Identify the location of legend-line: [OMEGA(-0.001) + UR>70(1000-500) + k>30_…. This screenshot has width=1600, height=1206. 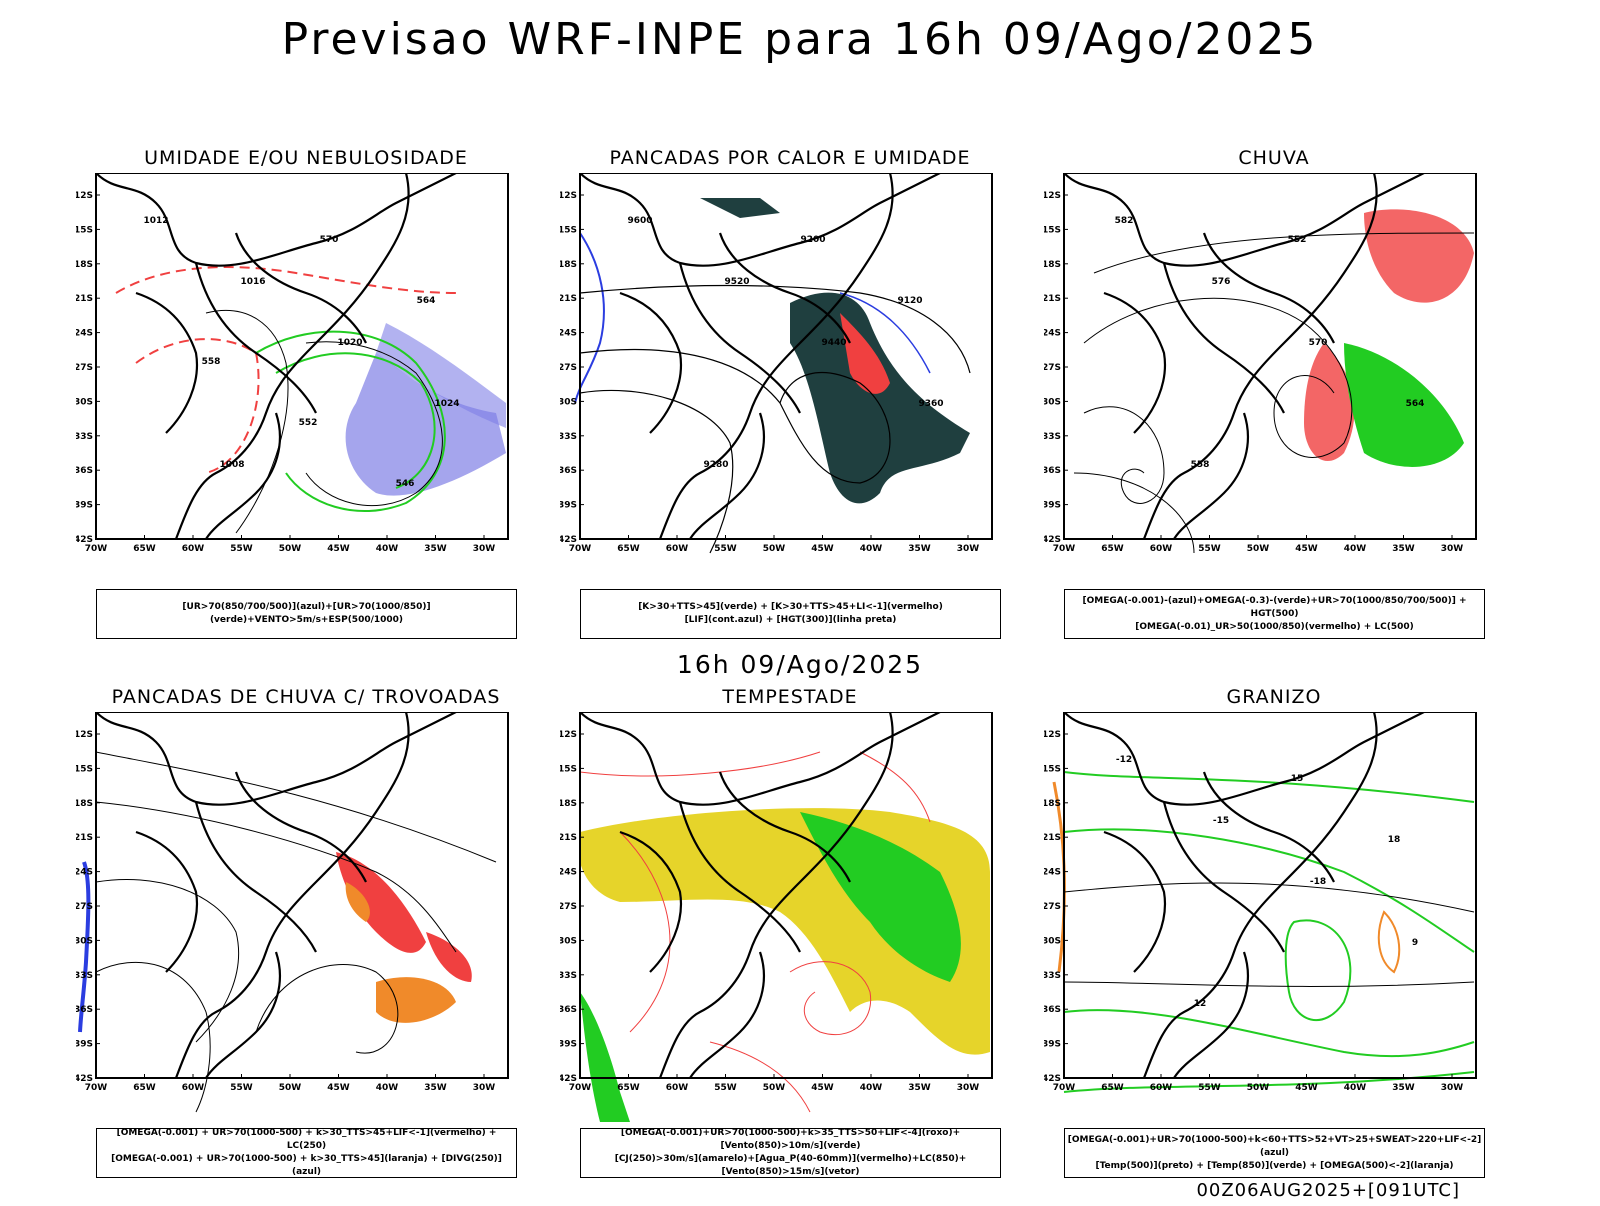
(306, 1139).